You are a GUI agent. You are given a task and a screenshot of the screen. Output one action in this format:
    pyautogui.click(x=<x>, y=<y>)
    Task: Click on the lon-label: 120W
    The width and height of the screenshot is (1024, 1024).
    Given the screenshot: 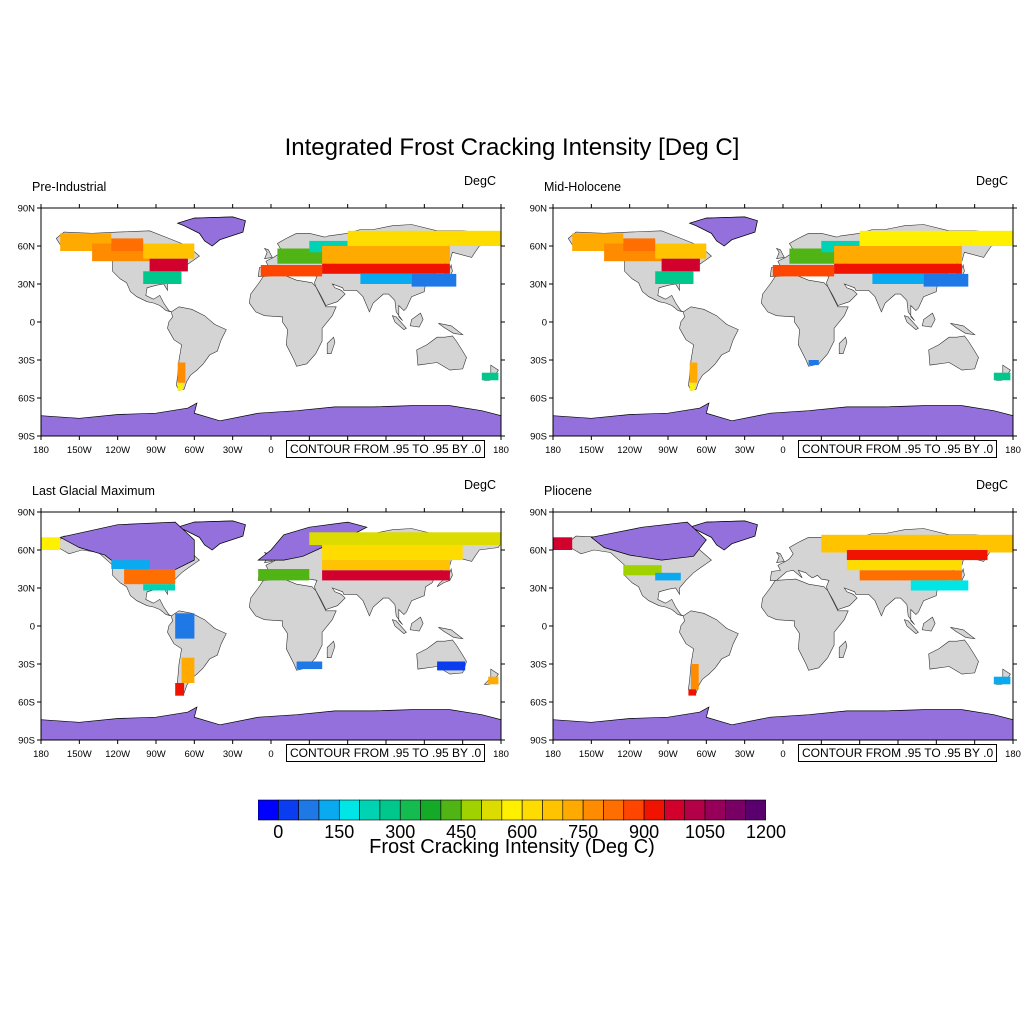 What is the action you would take?
    pyautogui.click(x=117, y=754)
    